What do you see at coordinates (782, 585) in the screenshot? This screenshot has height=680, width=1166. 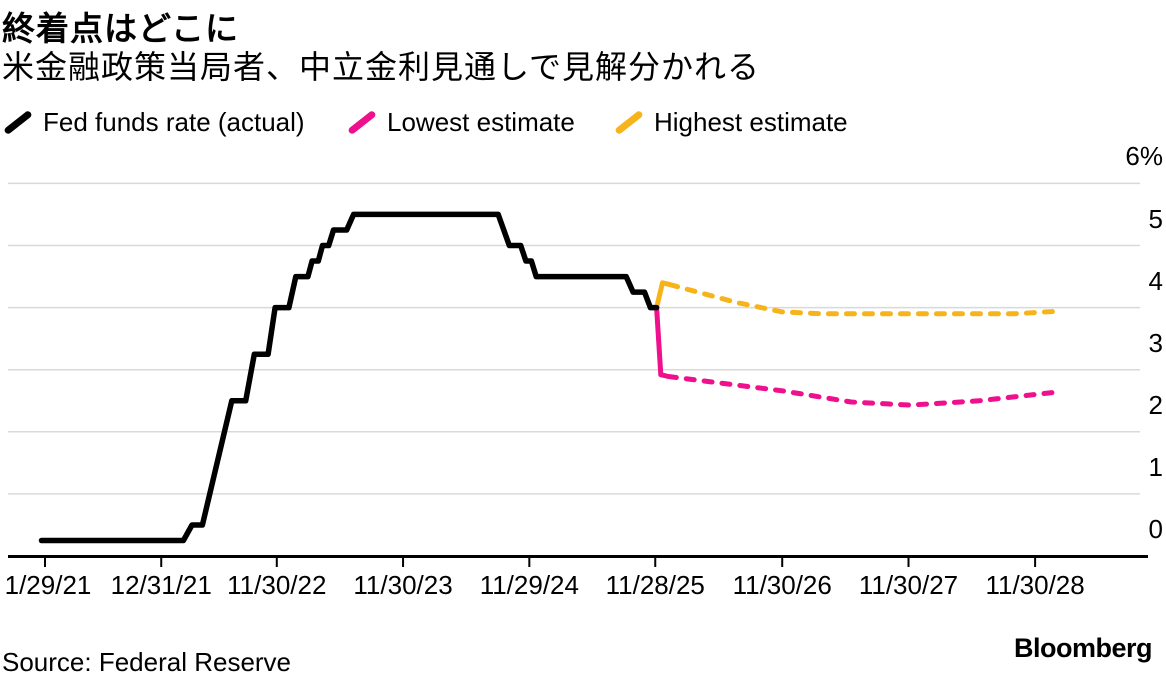 I see `x-axis-label: 11/30/26` at bounding box center [782, 585].